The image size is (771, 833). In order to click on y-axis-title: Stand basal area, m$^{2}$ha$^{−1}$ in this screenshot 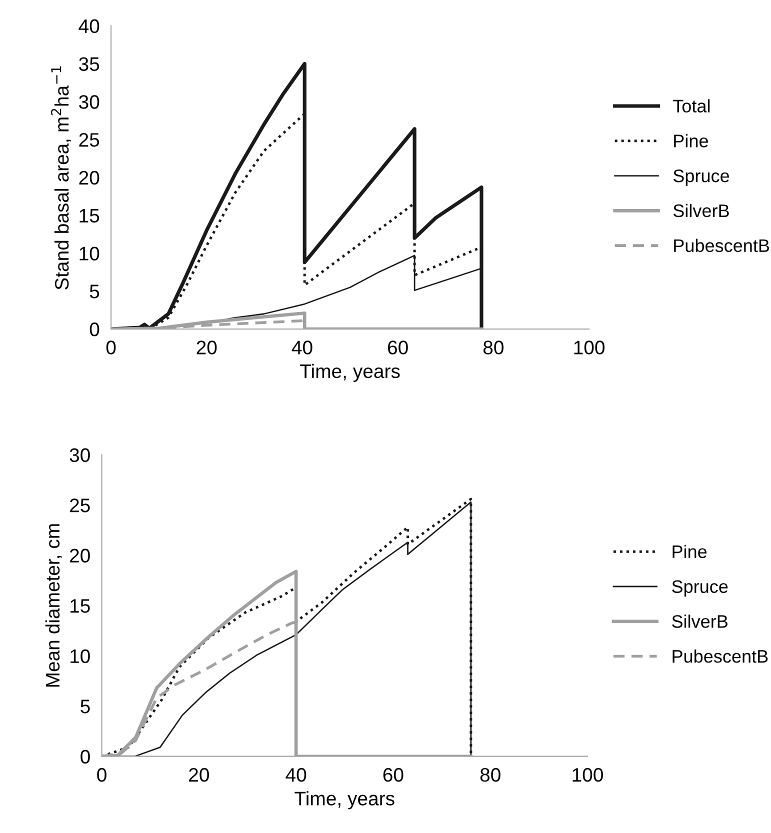, I will do `click(61, 178)`.